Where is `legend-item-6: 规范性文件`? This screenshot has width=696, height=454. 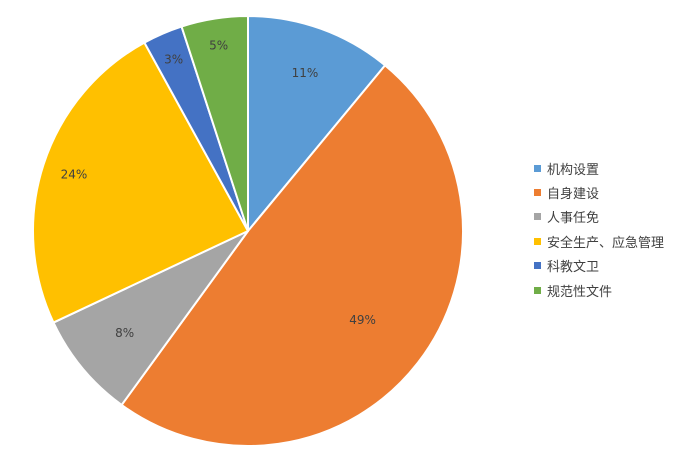 legend-item-6: 规范性文件 is located at coordinates (599, 290).